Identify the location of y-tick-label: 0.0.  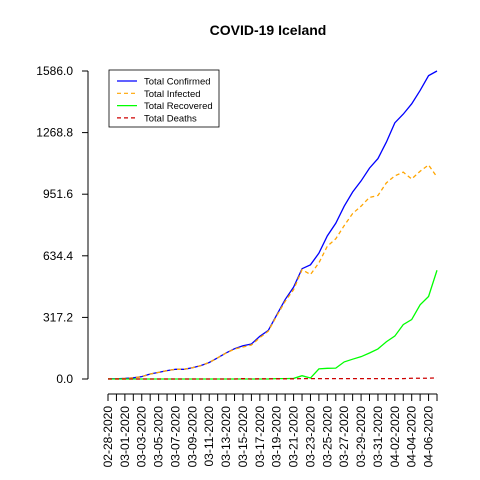
(64, 379).